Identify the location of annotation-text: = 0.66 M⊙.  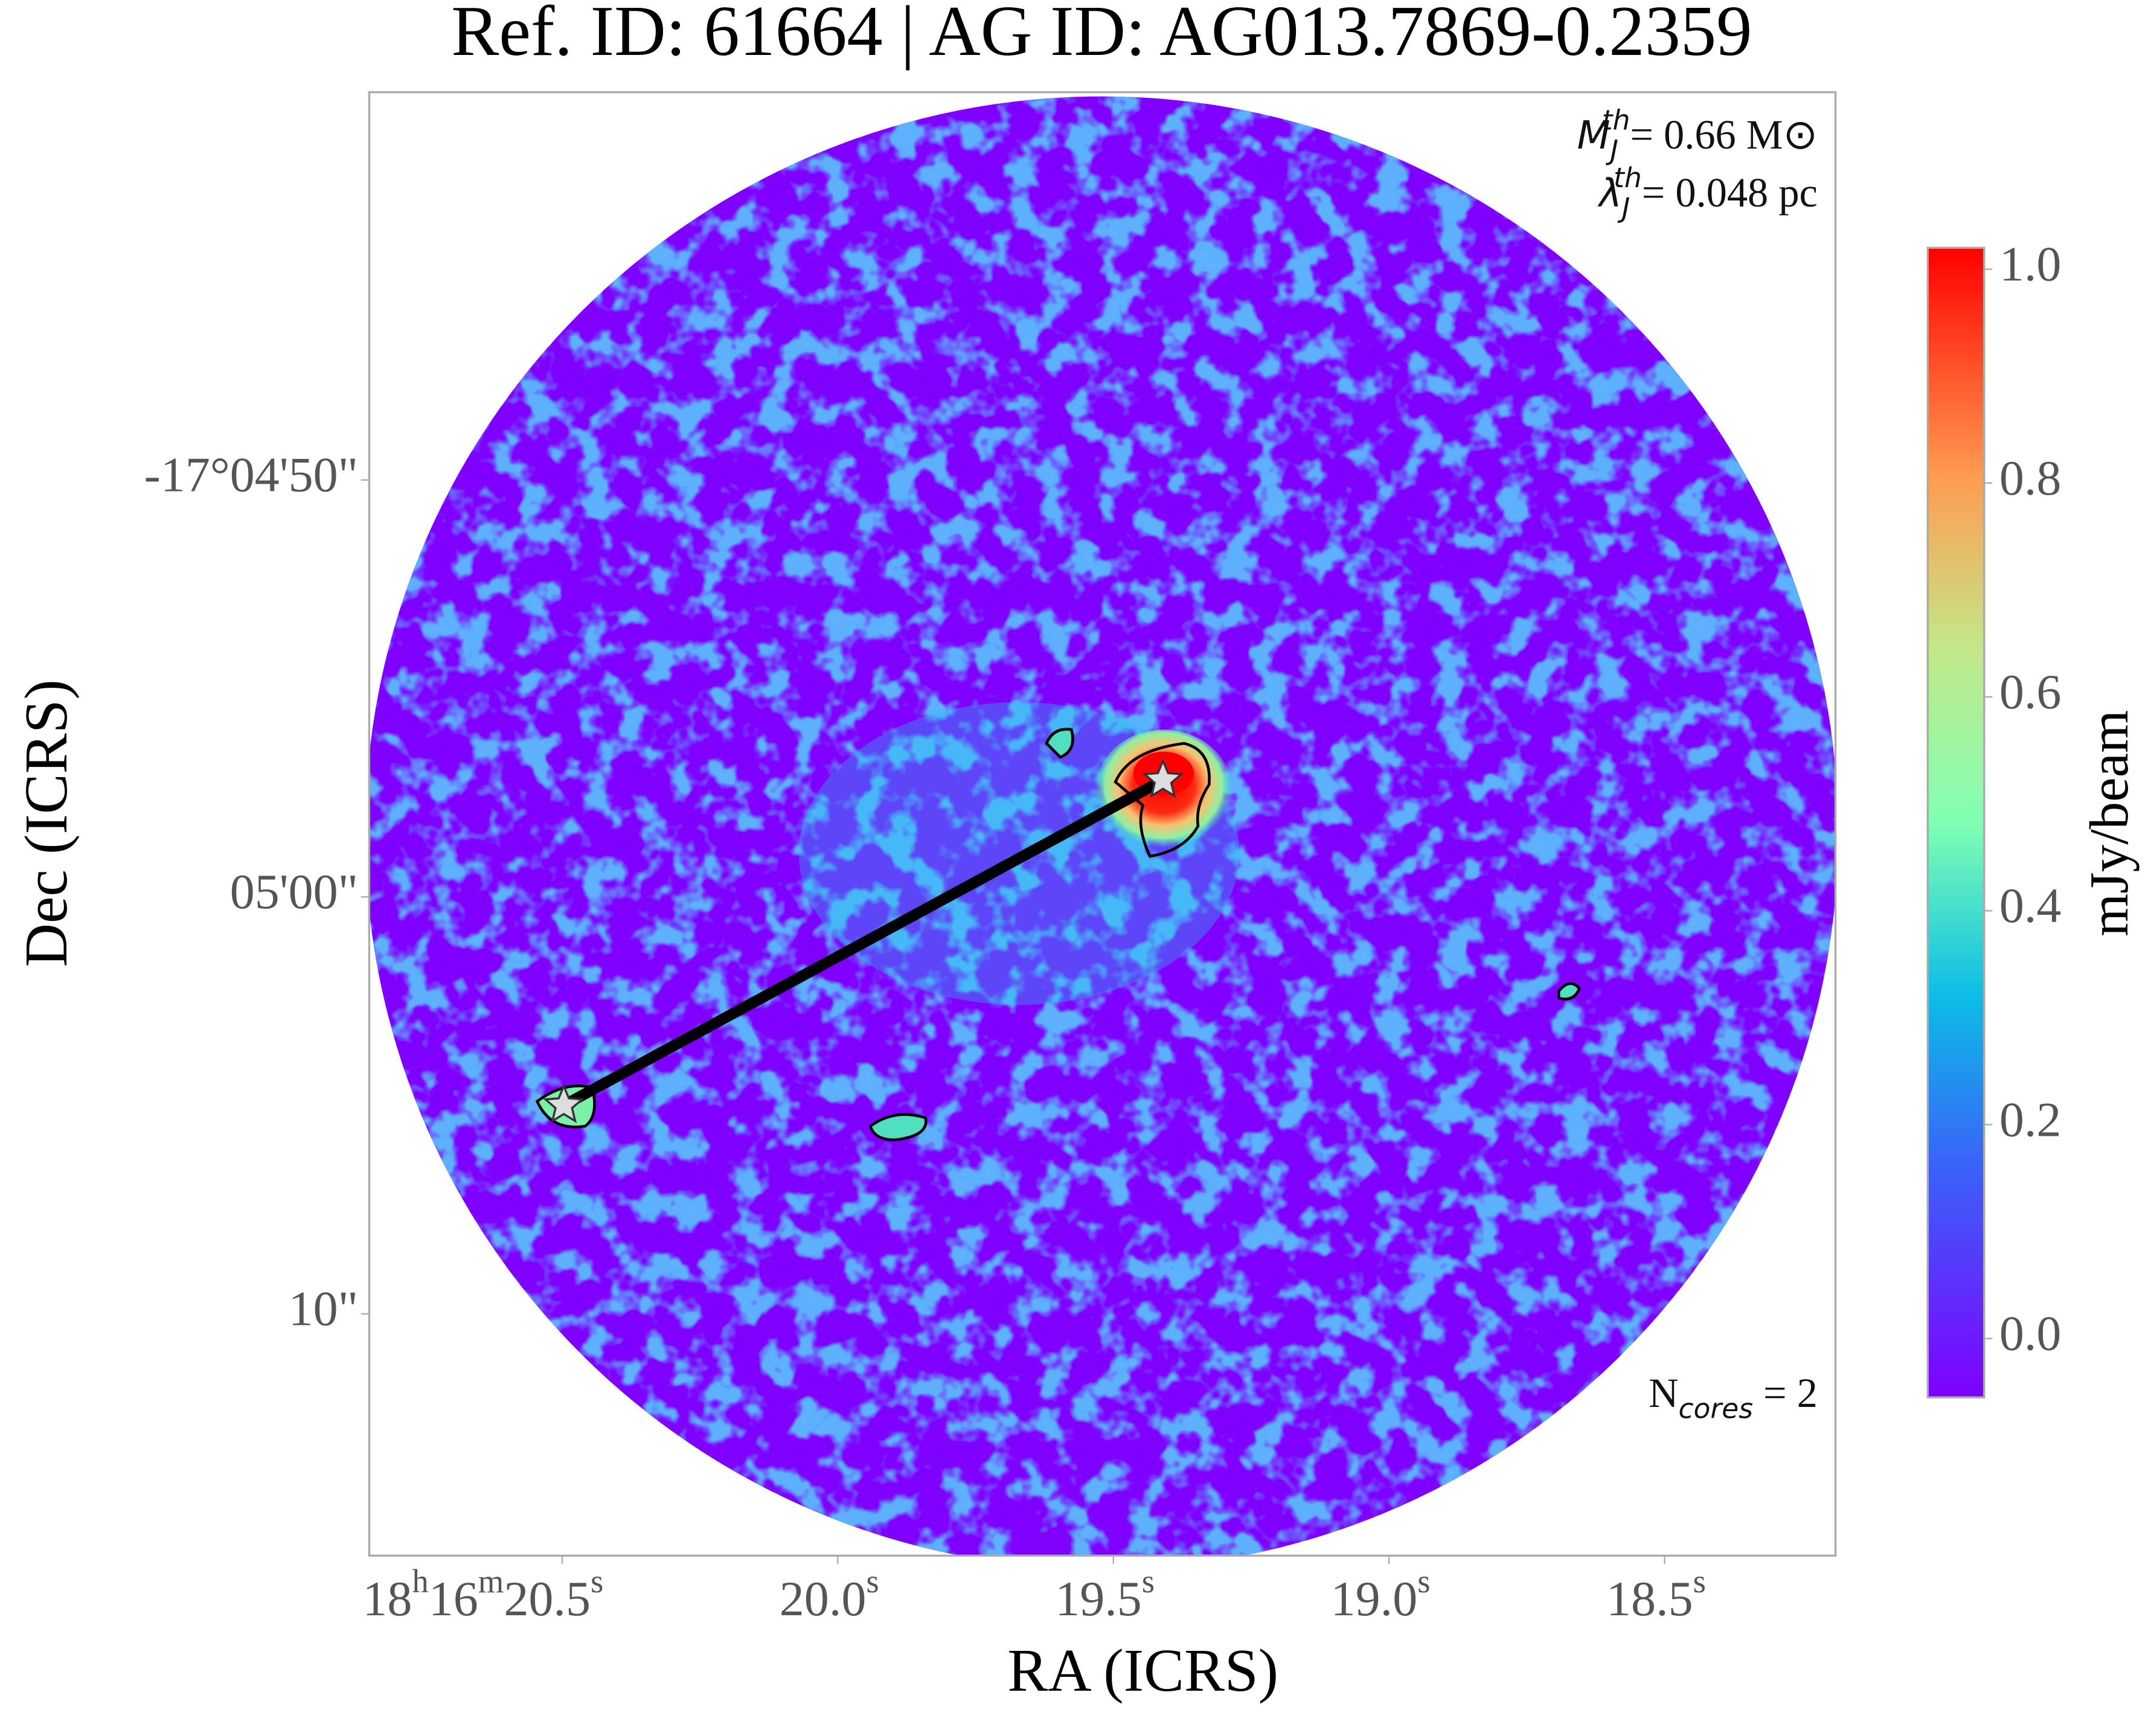
(1724, 135).